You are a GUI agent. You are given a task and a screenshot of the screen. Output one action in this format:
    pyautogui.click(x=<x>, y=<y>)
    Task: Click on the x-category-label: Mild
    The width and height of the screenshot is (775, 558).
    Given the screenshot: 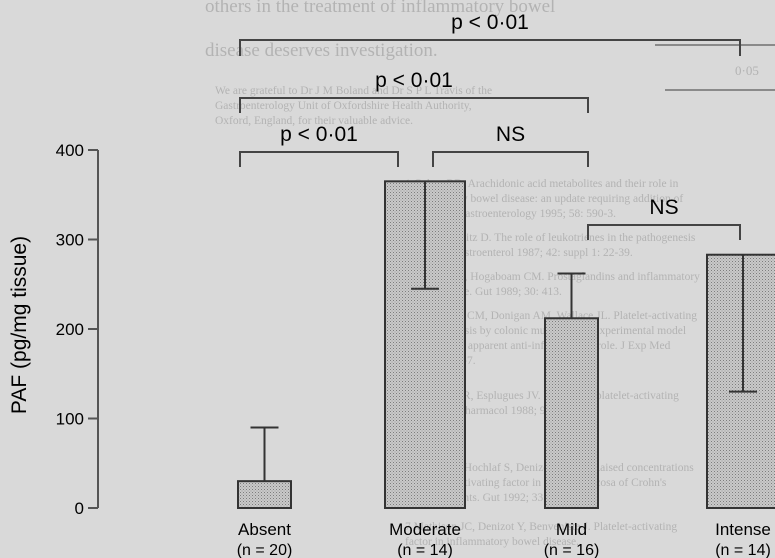 What is the action you would take?
    pyautogui.click(x=571, y=529)
    